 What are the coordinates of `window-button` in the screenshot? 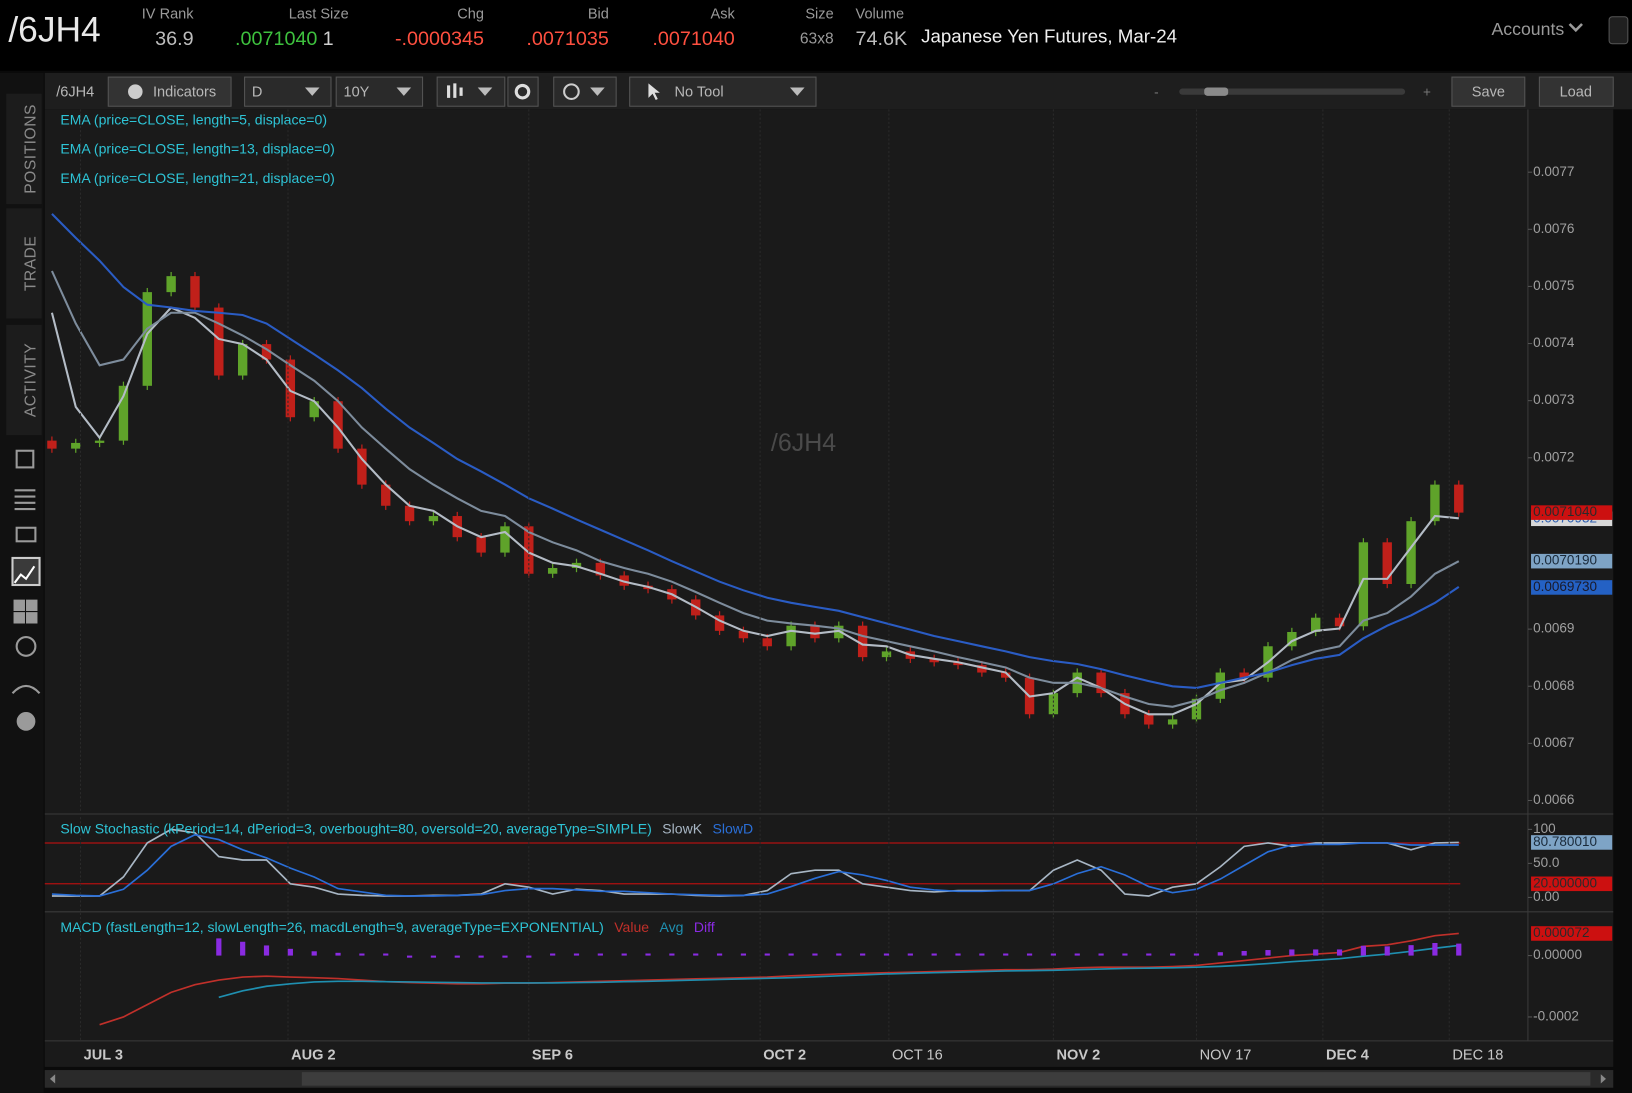 It's located at (1618, 30).